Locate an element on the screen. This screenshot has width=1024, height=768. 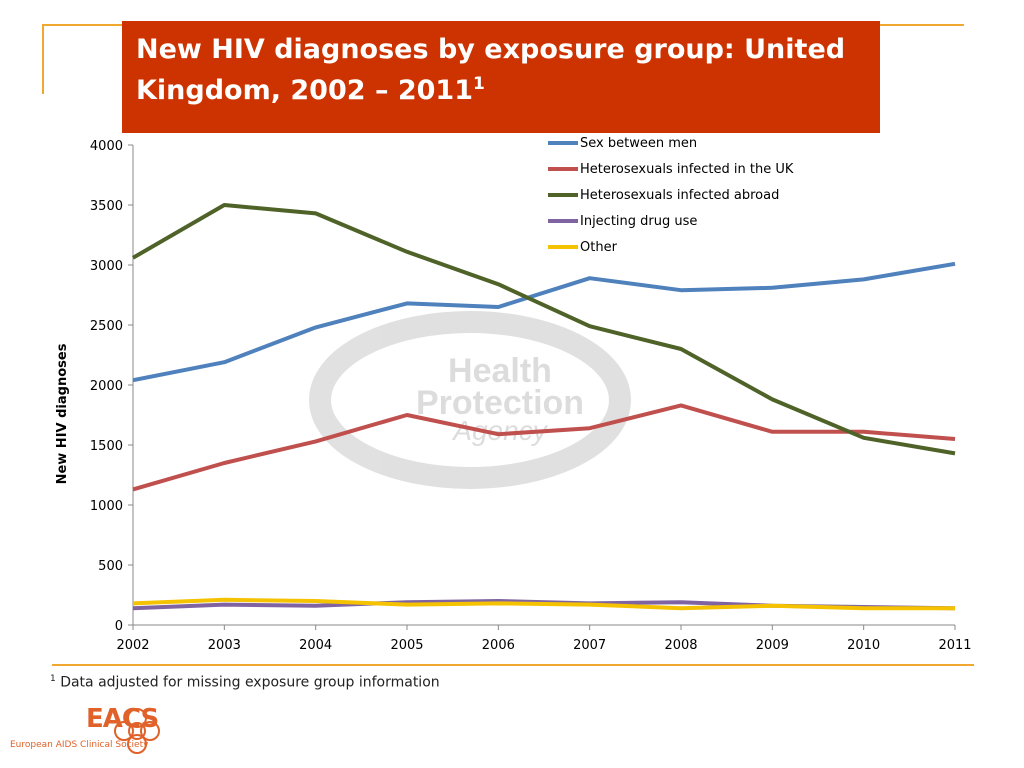
x-tick-label: 2004 is located at coordinates (315, 645).